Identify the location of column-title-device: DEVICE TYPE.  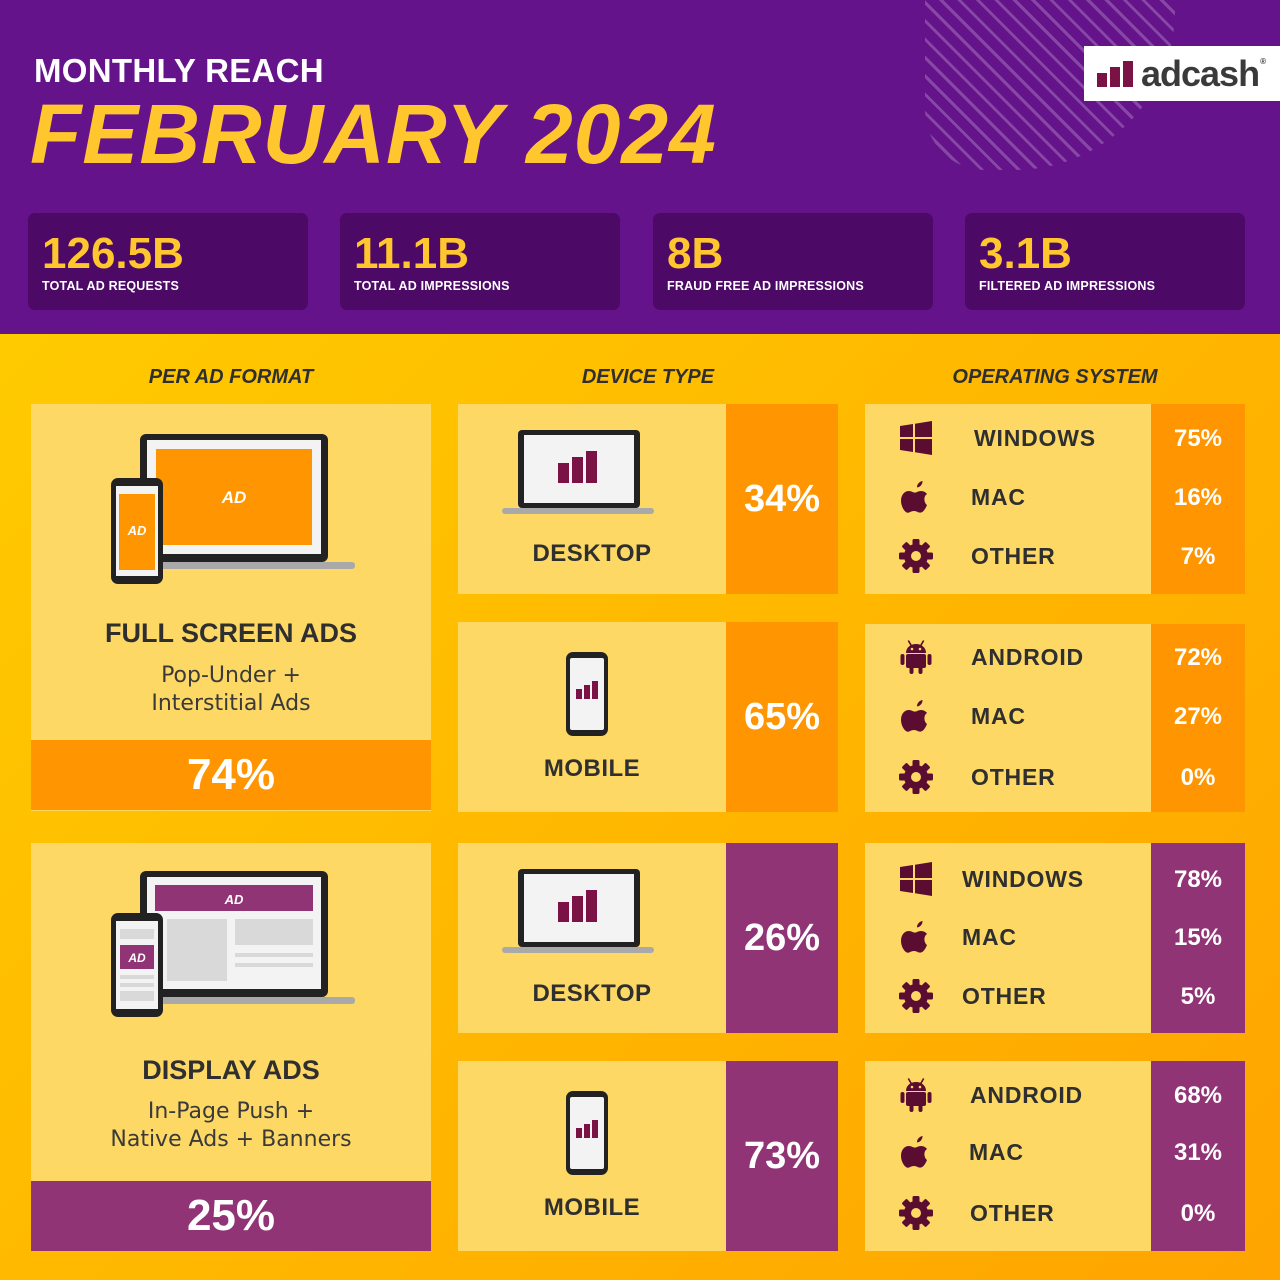
(648, 377).